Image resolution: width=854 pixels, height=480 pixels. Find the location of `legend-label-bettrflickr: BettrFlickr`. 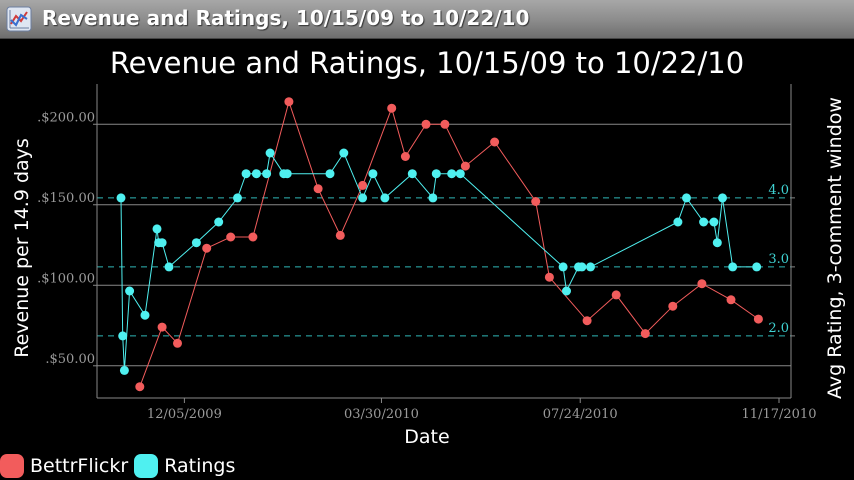

legend-label-bettrflickr: BettrFlickr is located at coordinates (79, 466).